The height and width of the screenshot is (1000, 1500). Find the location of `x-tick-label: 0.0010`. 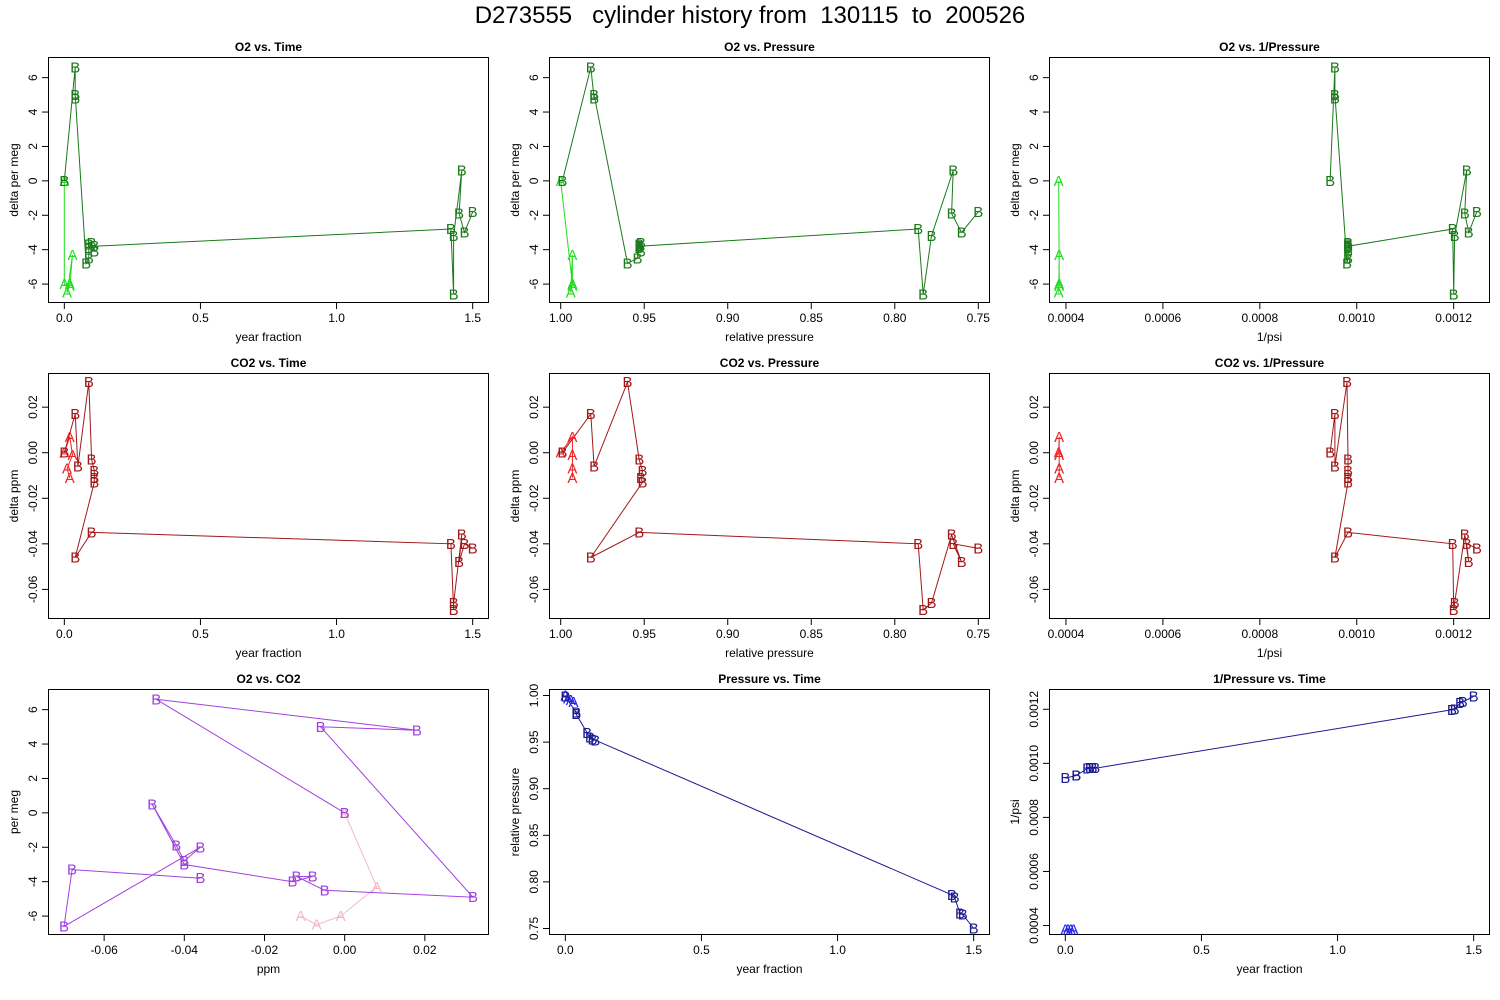

x-tick-label: 0.0010 is located at coordinates (1356, 634).